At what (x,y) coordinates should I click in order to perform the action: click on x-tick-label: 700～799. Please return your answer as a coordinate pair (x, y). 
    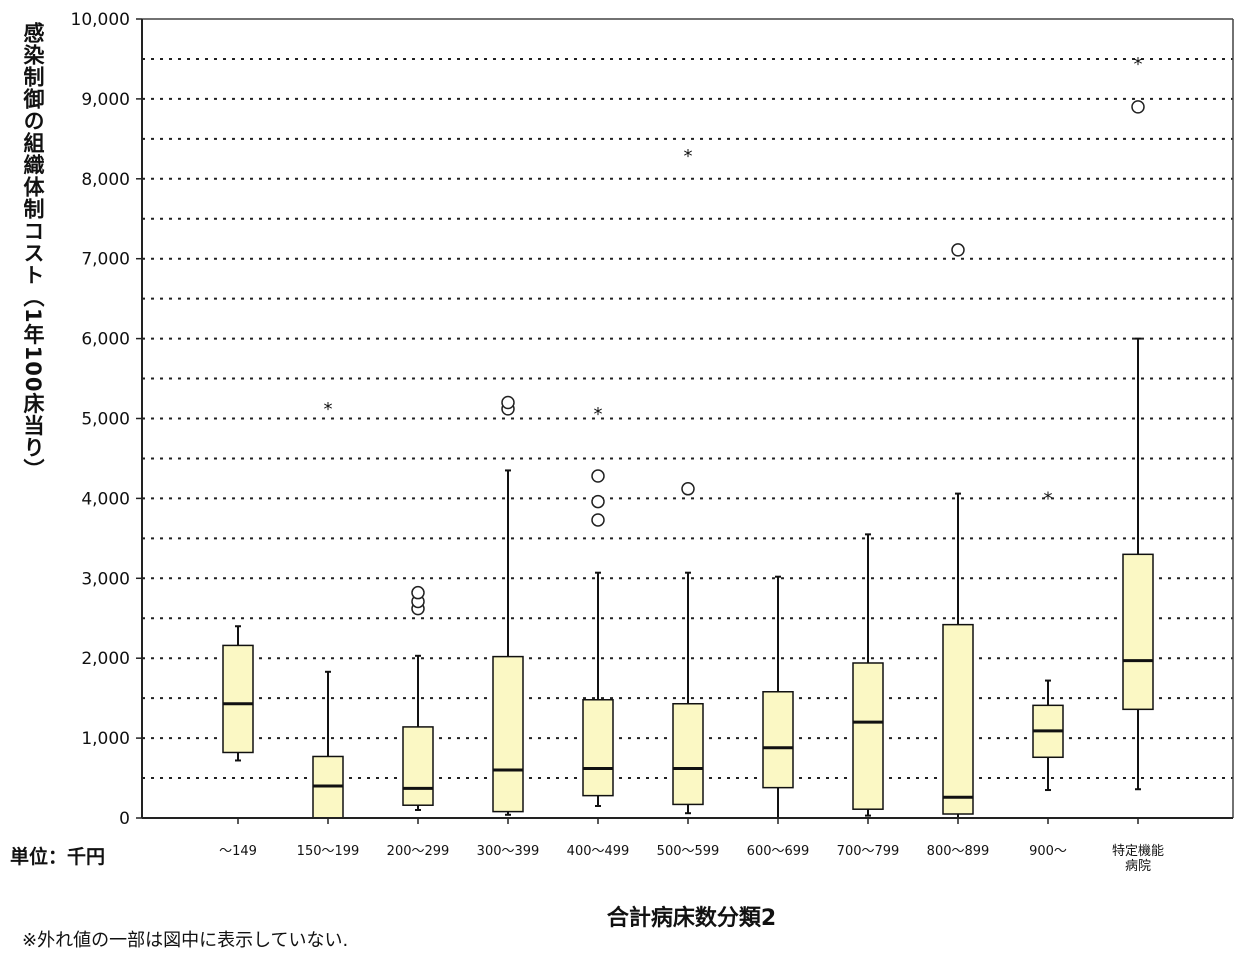
    Looking at the image, I should click on (868, 851).